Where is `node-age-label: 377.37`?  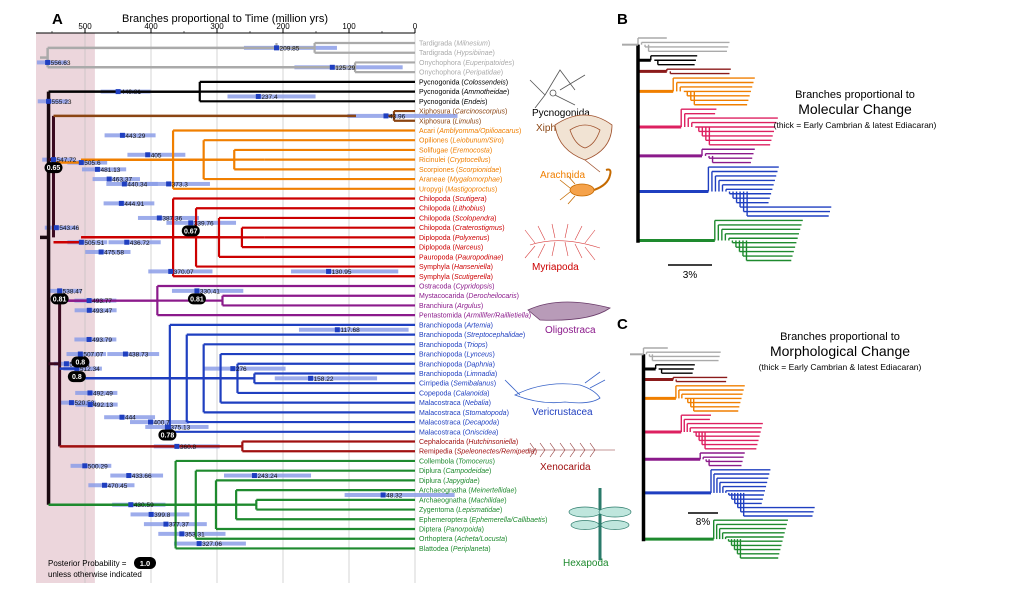
node-age-label: 377.37 is located at coordinates (179, 525).